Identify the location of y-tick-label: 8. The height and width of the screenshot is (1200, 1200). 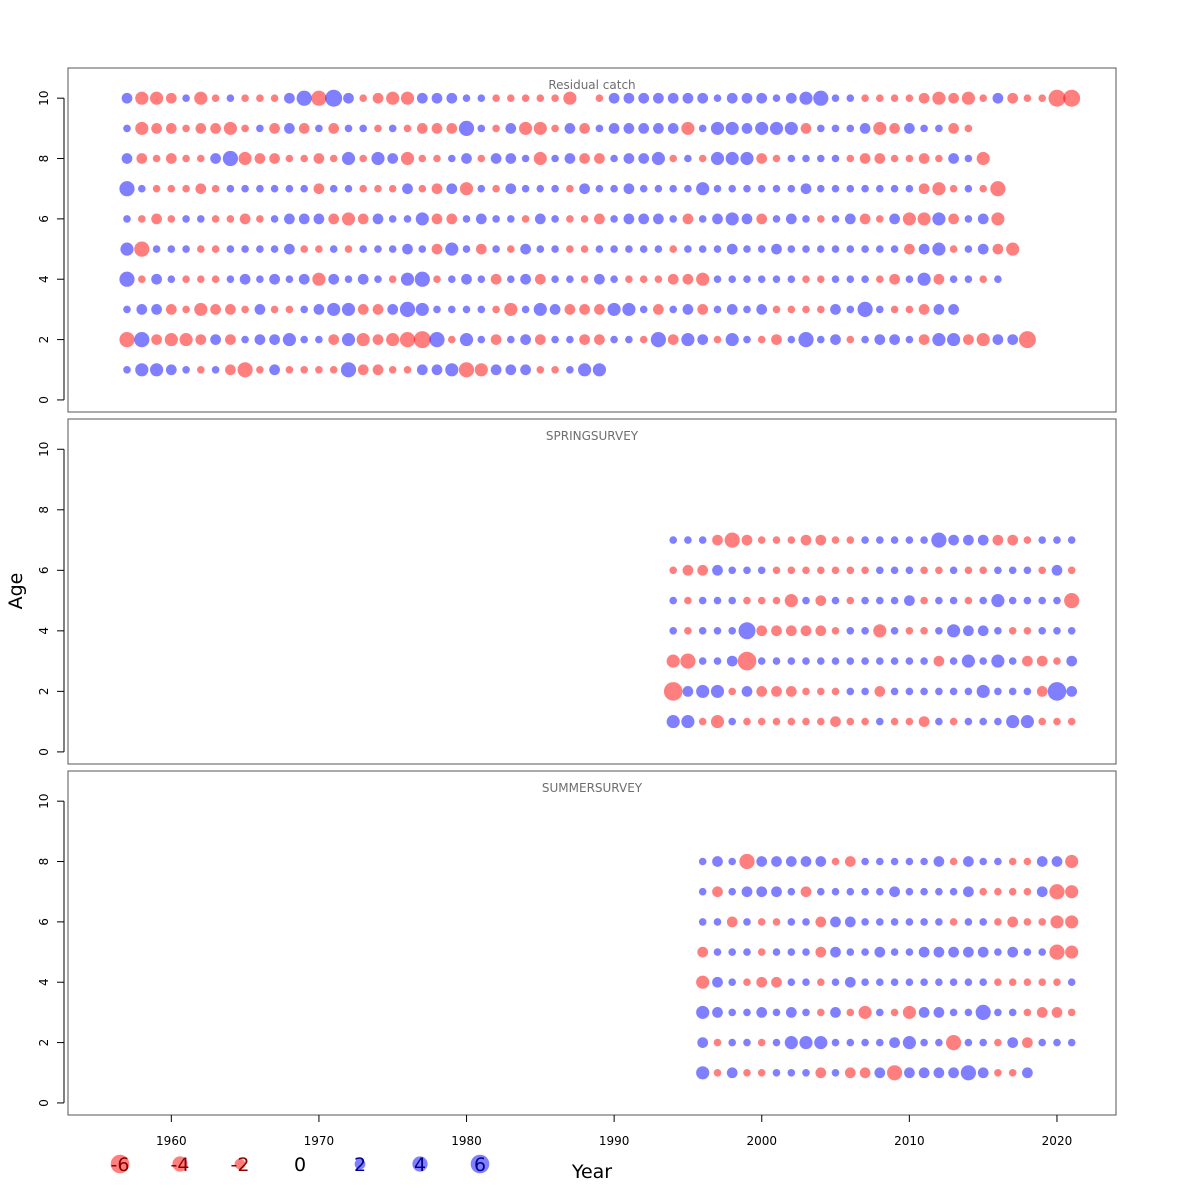
(44, 159).